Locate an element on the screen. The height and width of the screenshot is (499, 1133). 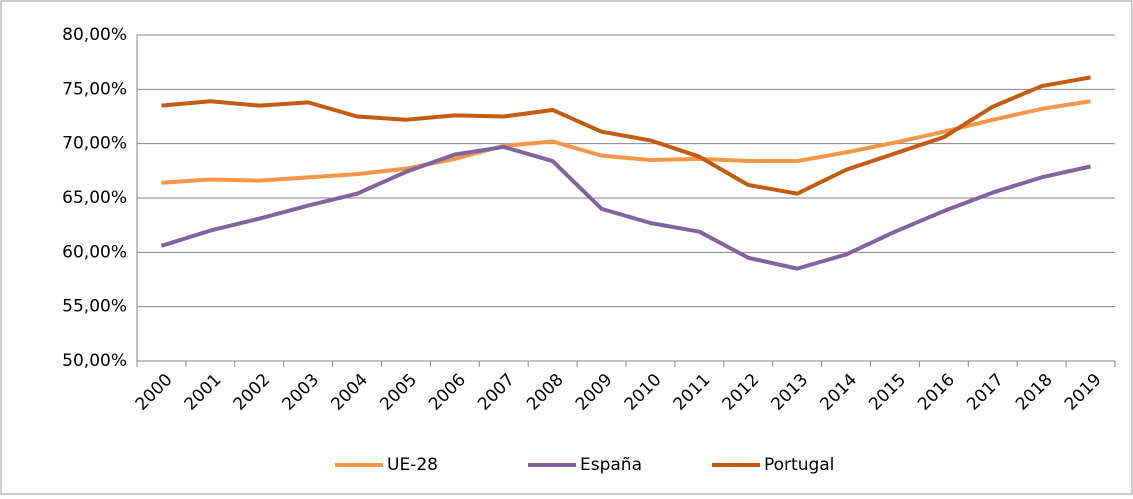
legend-label: España is located at coordinates (611, 465).